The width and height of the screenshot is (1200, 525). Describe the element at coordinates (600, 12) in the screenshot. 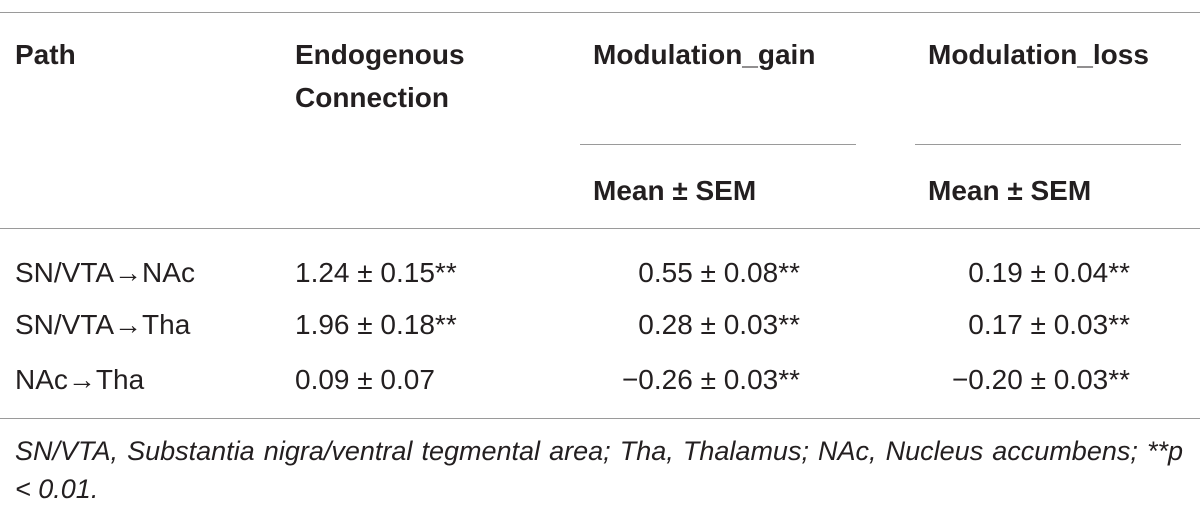

I see `top-rule` at that location.